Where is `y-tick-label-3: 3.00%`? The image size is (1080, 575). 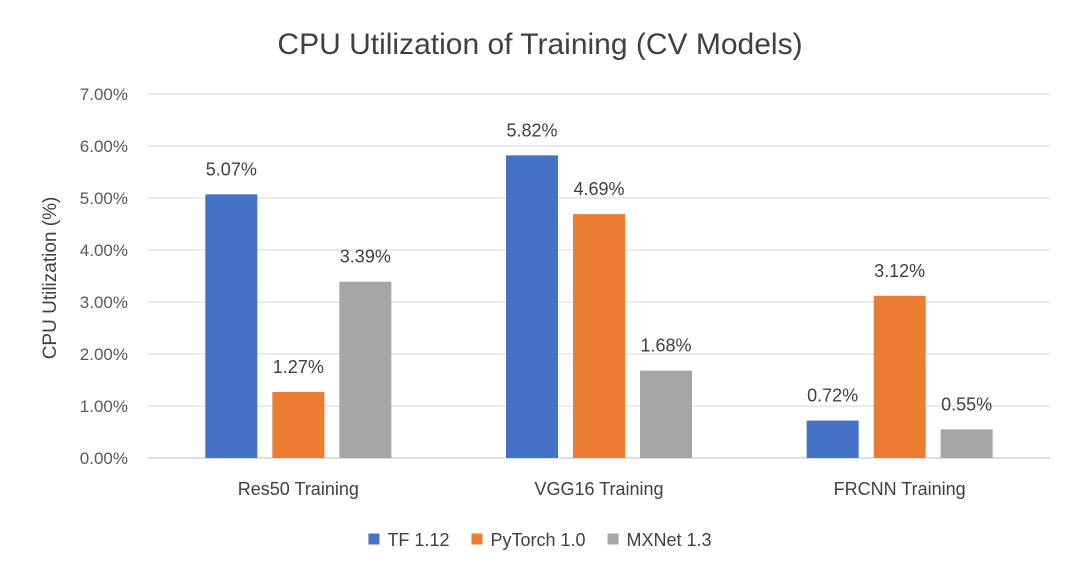
y-tick-label-3: 3.00% is located at coordinates (104, 302).